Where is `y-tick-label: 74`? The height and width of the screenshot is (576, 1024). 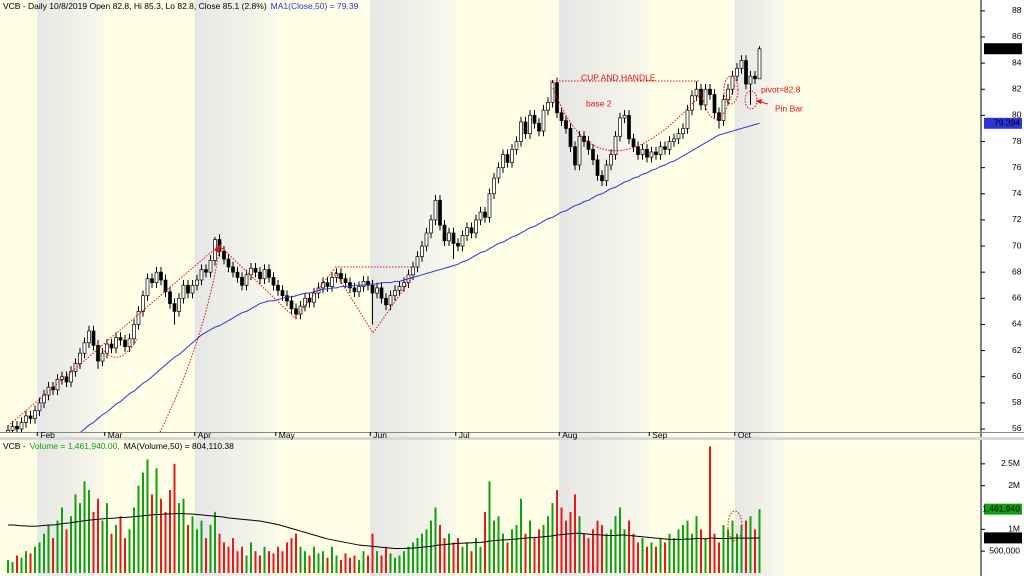 y-tick-label: 74 is located at coordinates (1017, 193).